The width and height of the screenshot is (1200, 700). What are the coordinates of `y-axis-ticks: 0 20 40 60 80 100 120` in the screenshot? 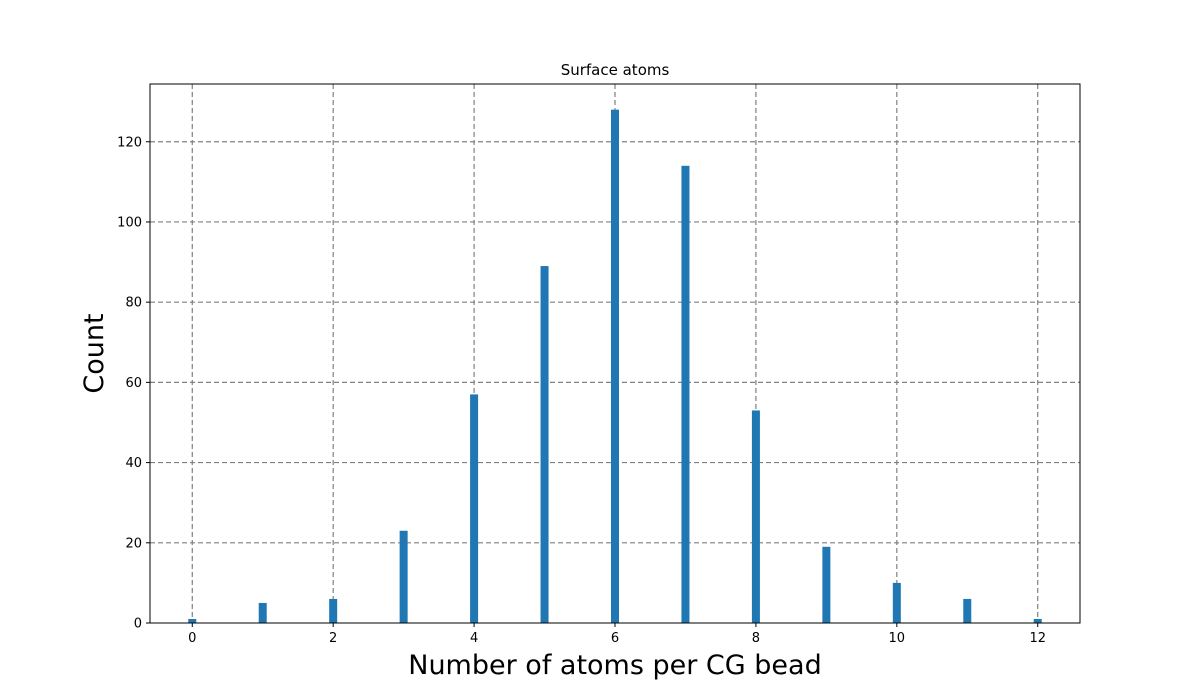 It's located at (133, 383).